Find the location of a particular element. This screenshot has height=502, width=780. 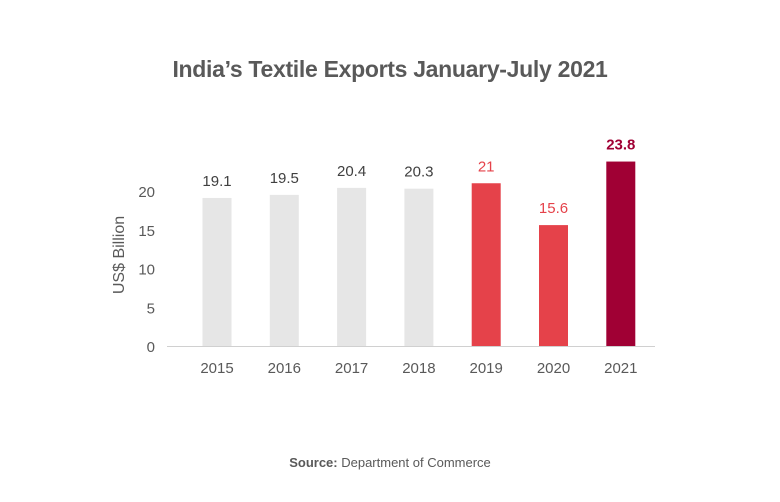

y-tick-label: 10 is located at coordinates (146, 270).